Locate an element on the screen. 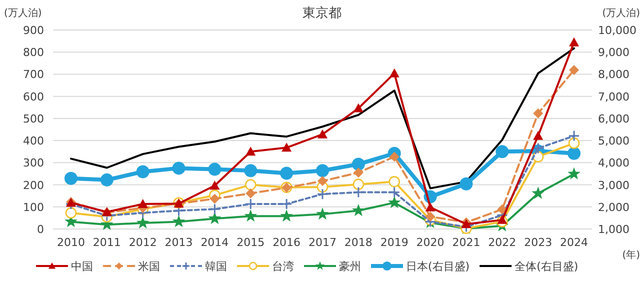 The height and width of the screenshot is (284, 644). y2-tick-label: 8,000 is located at coordinates (614, 75).